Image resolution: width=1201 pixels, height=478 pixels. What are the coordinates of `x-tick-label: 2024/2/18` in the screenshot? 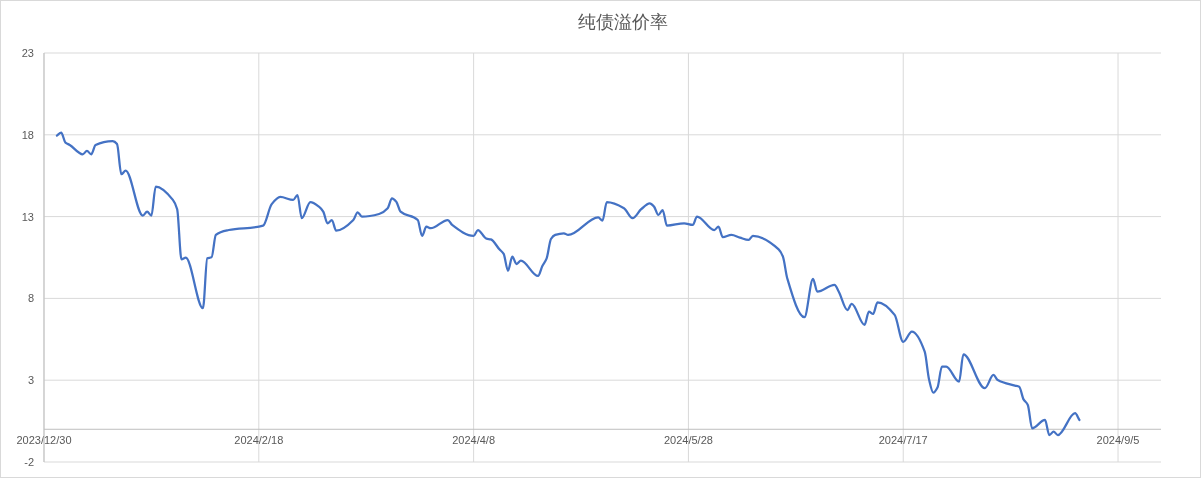 It's located at (259, 440).